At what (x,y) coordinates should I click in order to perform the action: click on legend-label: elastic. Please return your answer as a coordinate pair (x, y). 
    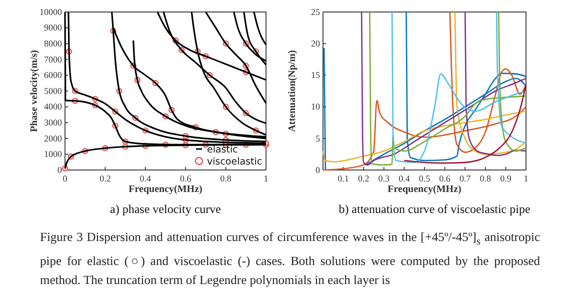
    Looking at the image, I should click on (222, 150).